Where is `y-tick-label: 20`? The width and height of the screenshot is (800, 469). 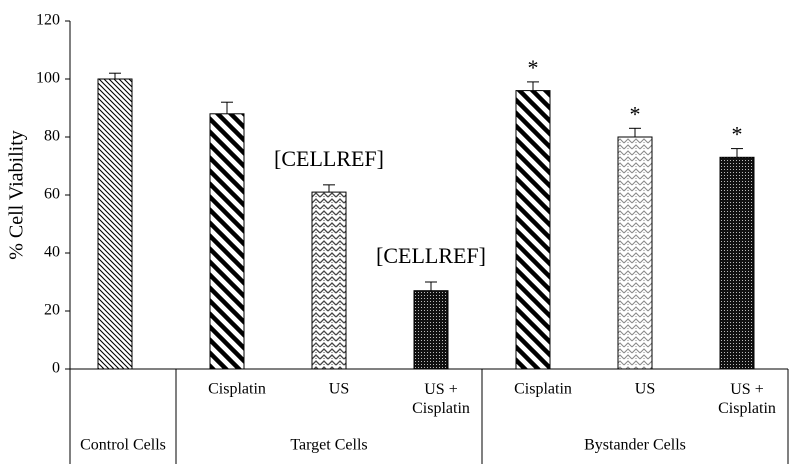
y-tick-label: 20 is located at coordinates (52, 310).